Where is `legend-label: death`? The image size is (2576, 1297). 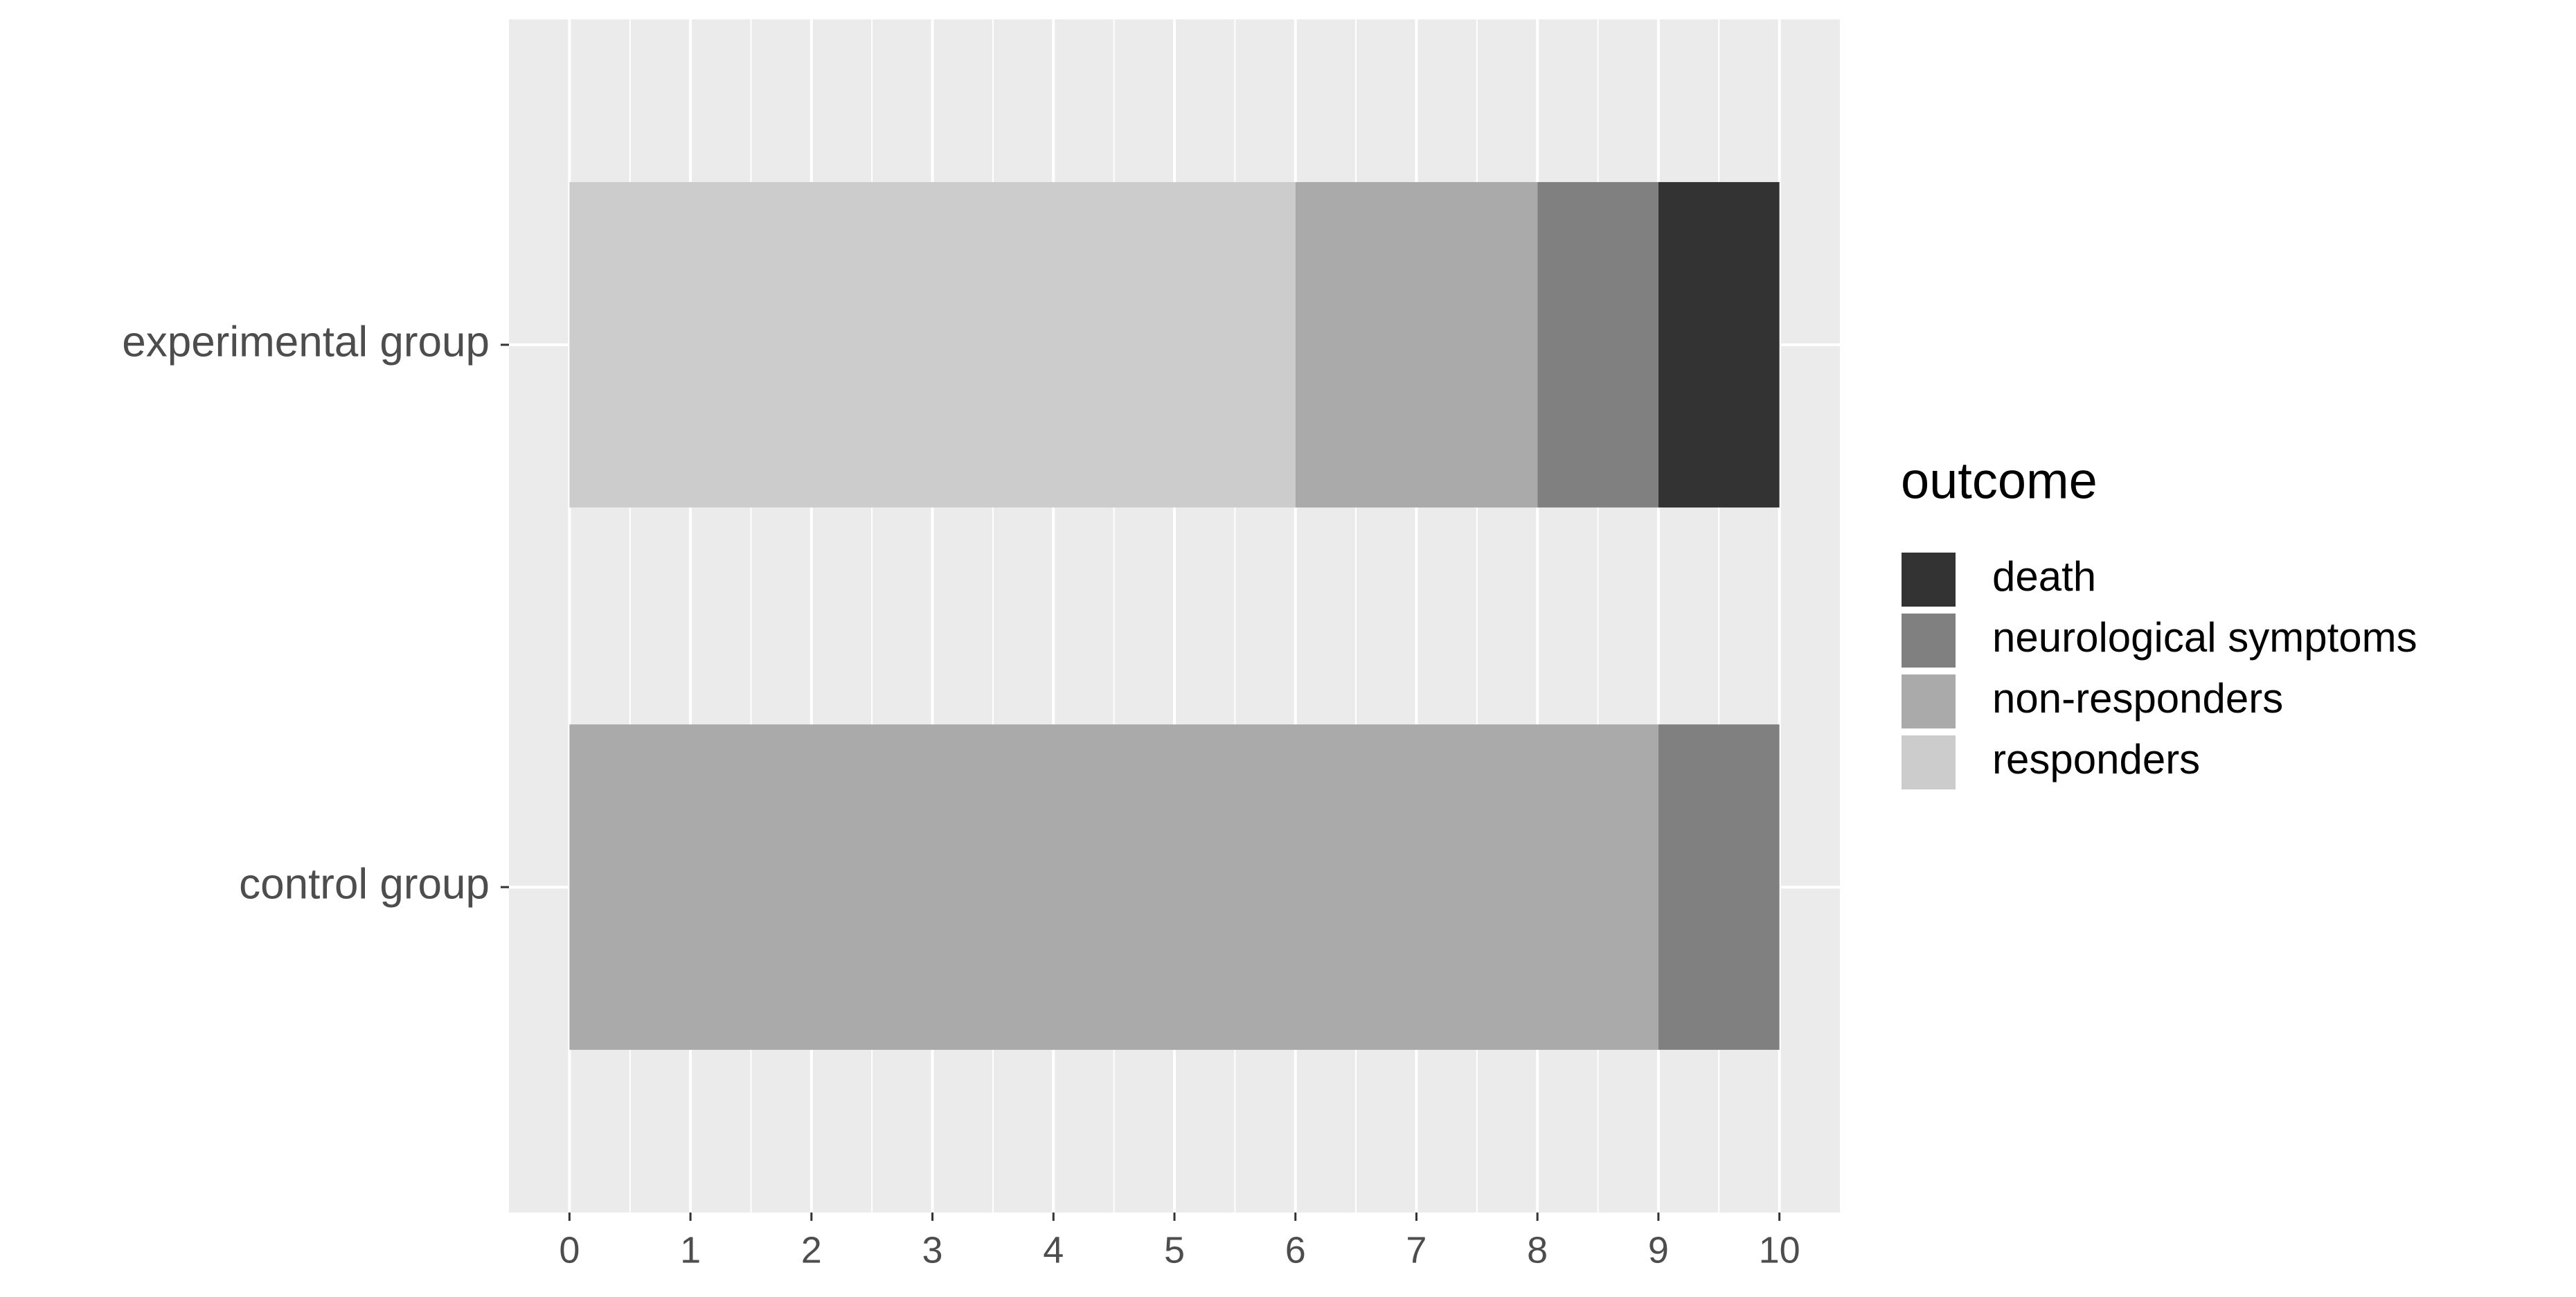
legend-label: death is located at coordinates (2044, 576).